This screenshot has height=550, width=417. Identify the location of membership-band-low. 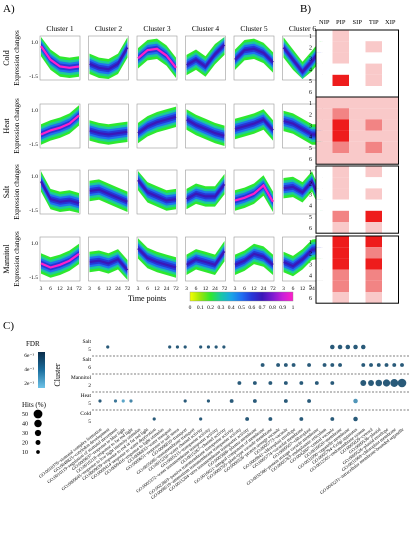
(302, 58).